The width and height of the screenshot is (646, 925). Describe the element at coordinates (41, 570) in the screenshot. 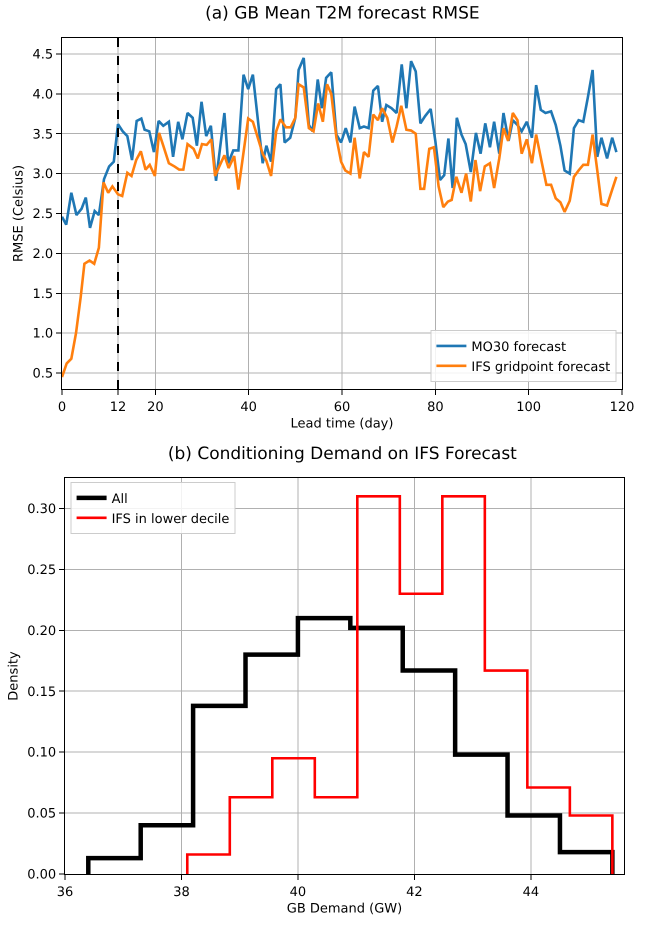

I see `y-tick-label: 0.25` at that location.